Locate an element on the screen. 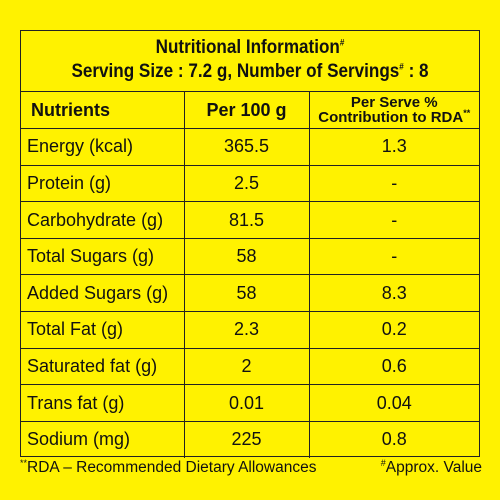  per-100g-value: 2.3 is located at coordinates (247, 330).